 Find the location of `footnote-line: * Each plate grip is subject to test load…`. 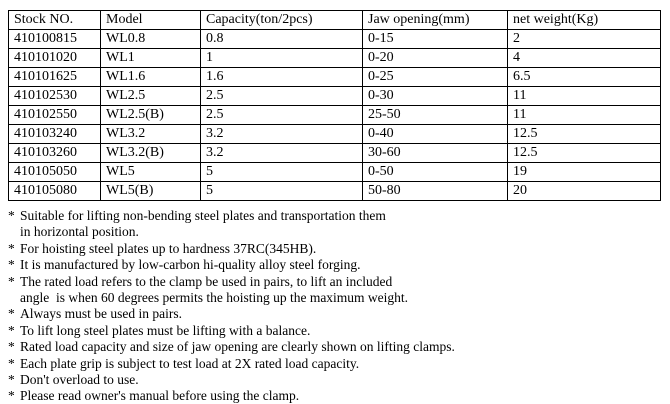

footnote-line: * Each plate grip is subject to test load… is located at coordinates (339, 364).